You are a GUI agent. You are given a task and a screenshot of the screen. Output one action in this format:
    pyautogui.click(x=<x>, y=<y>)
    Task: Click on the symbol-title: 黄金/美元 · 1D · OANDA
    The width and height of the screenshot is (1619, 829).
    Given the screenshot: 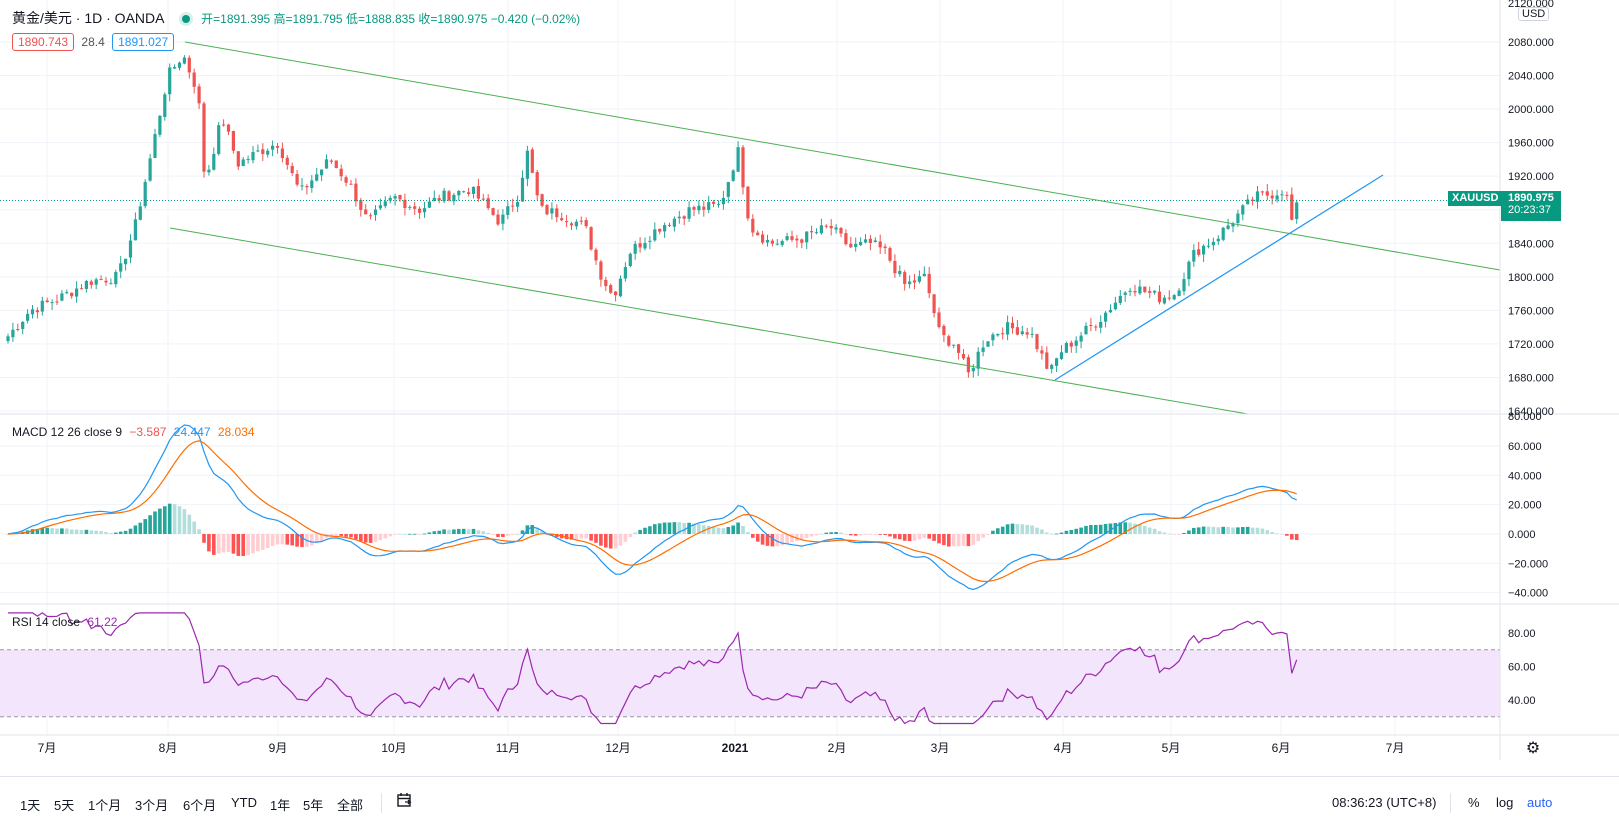 What is the action you would take?
    pyautogui.click(x=88, y=18)
    